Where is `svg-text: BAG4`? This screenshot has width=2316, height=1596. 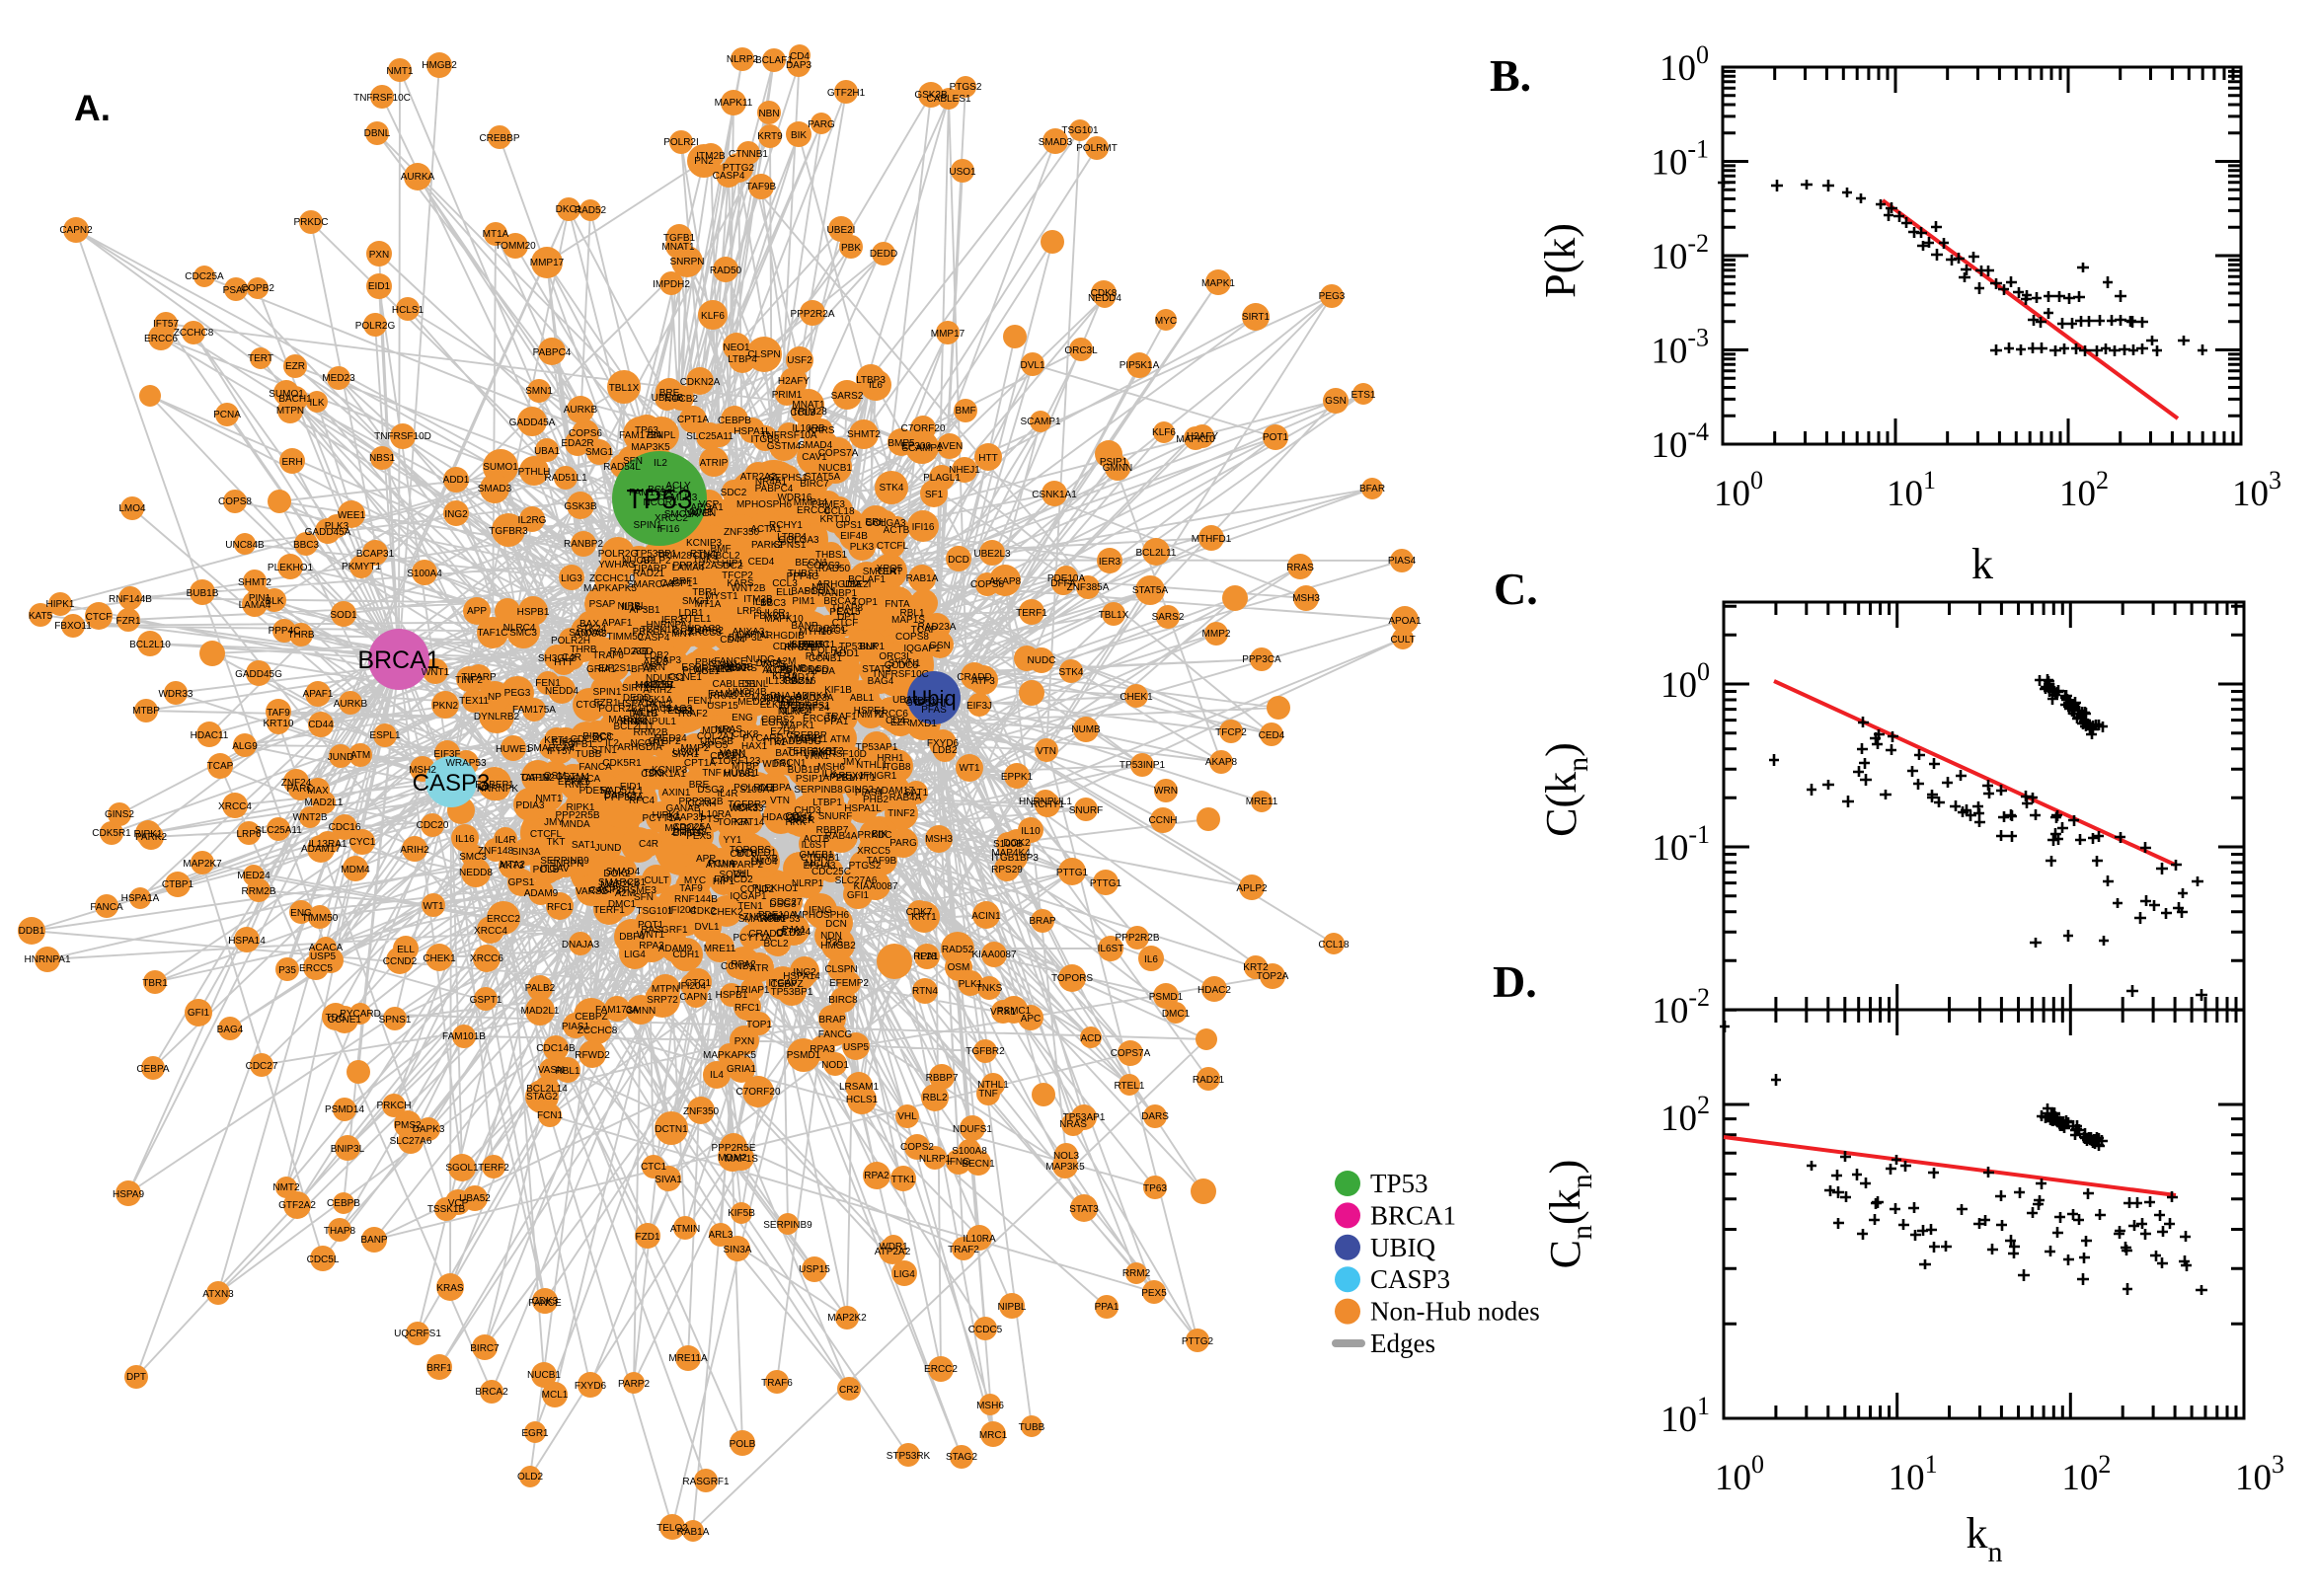 svg-text: BAG4 is located at coordinates (230, 1030).